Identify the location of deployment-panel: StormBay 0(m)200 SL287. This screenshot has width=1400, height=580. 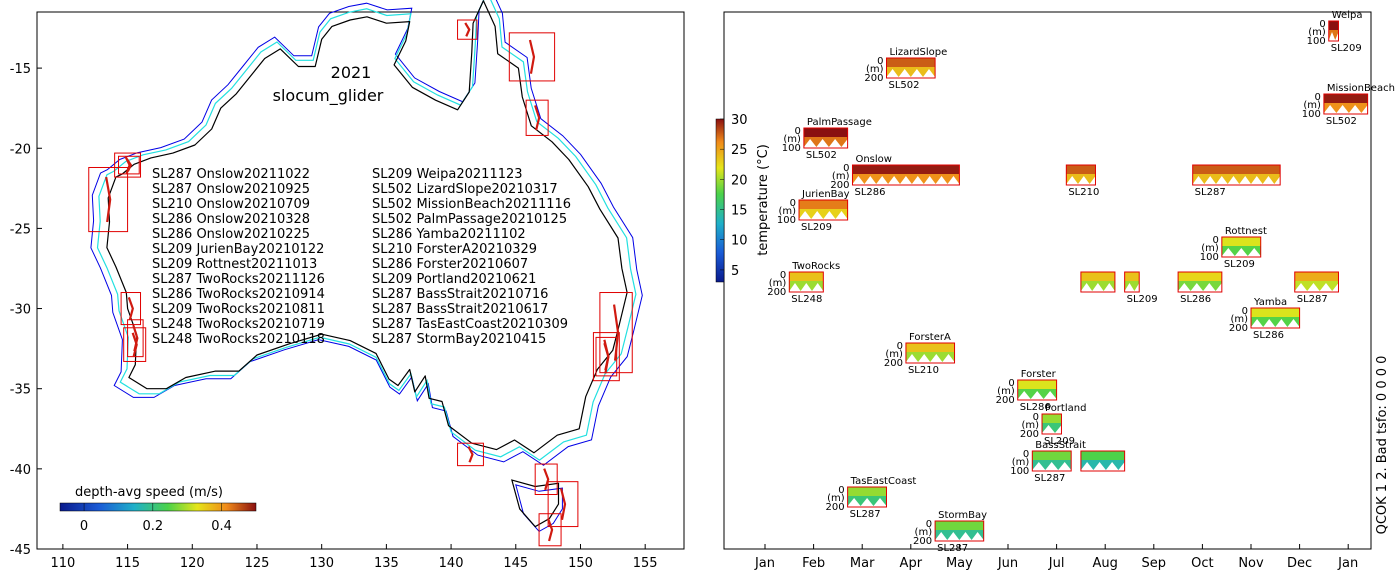
(950, 532).